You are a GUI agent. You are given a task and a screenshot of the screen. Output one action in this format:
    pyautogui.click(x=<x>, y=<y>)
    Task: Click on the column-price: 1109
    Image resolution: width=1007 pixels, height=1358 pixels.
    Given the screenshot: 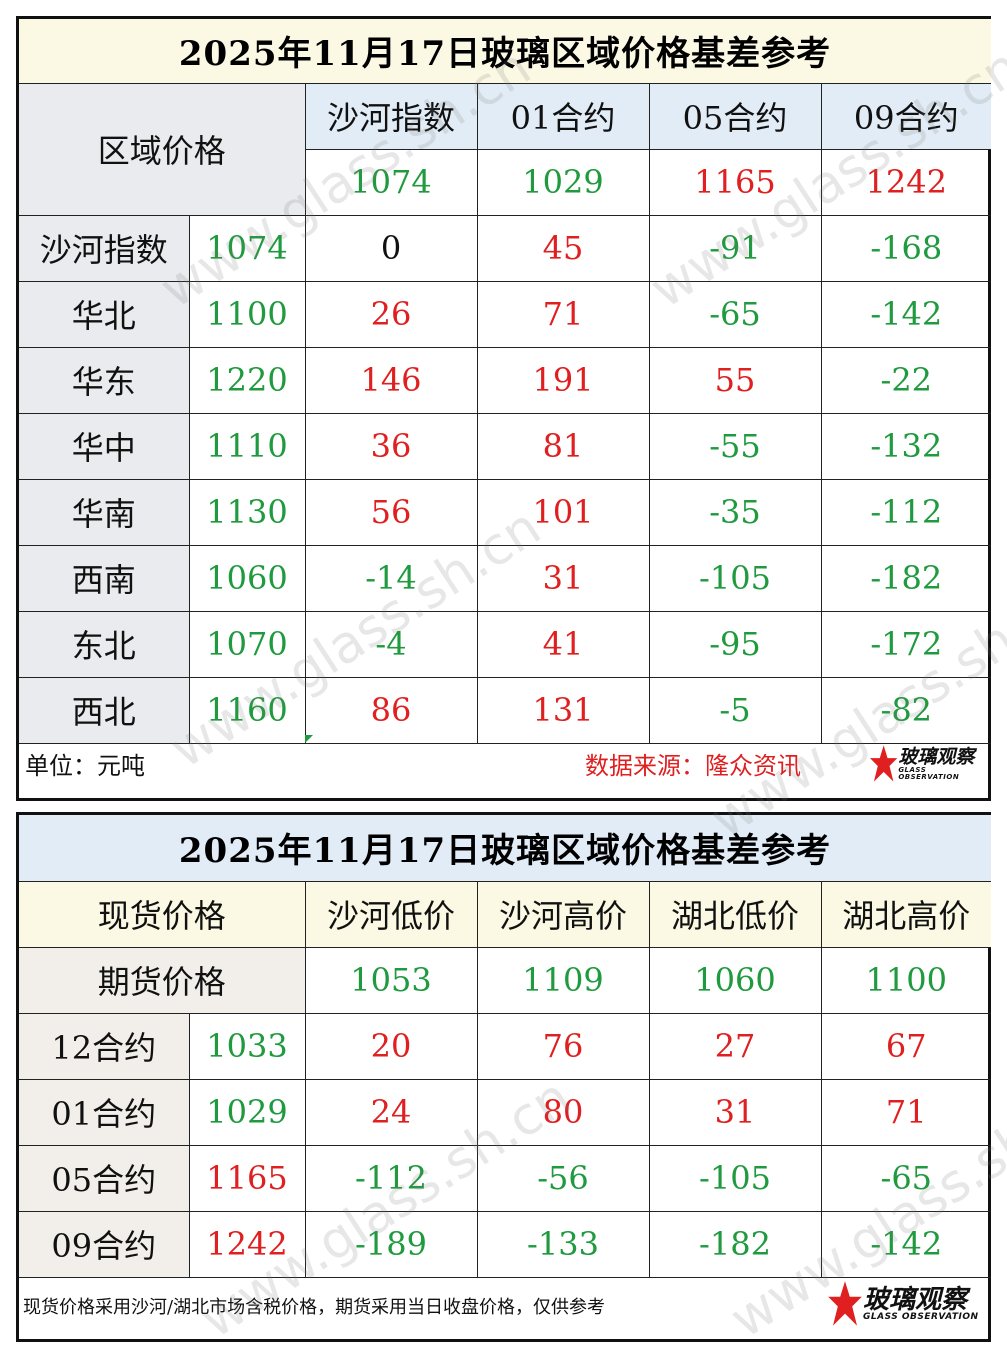 What is the action you would take?
    pyautogui.click(x=563, y=980)
    